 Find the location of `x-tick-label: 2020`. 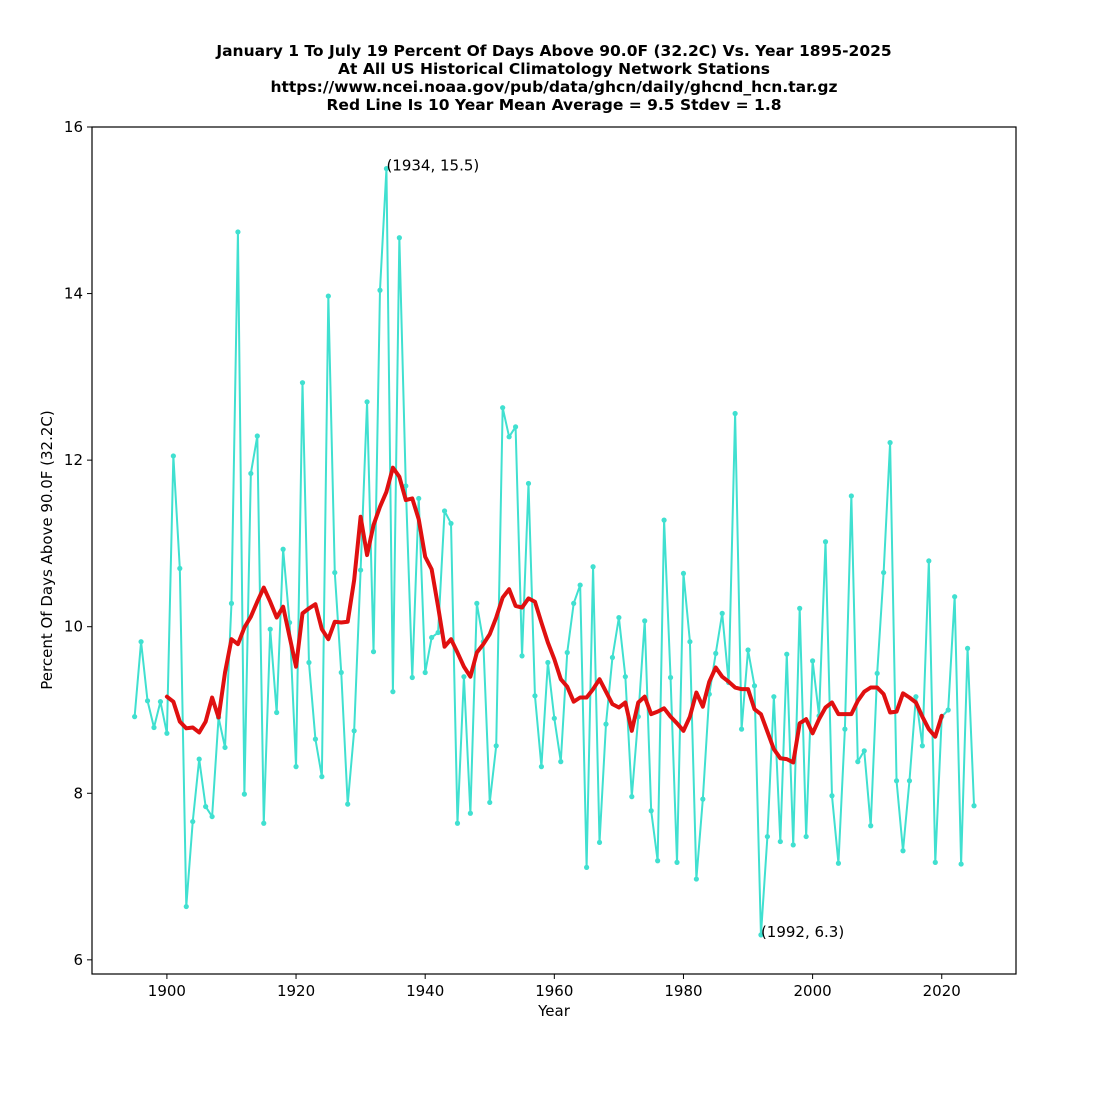

x-tick-label: 2020 is located at coordinates (942, 991).